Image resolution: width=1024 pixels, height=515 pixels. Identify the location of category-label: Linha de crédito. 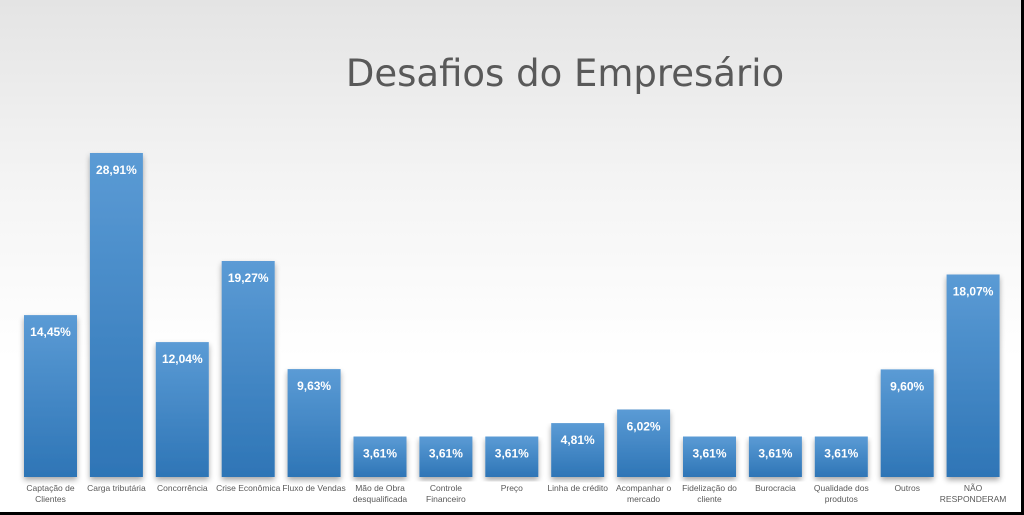
(577, 488).